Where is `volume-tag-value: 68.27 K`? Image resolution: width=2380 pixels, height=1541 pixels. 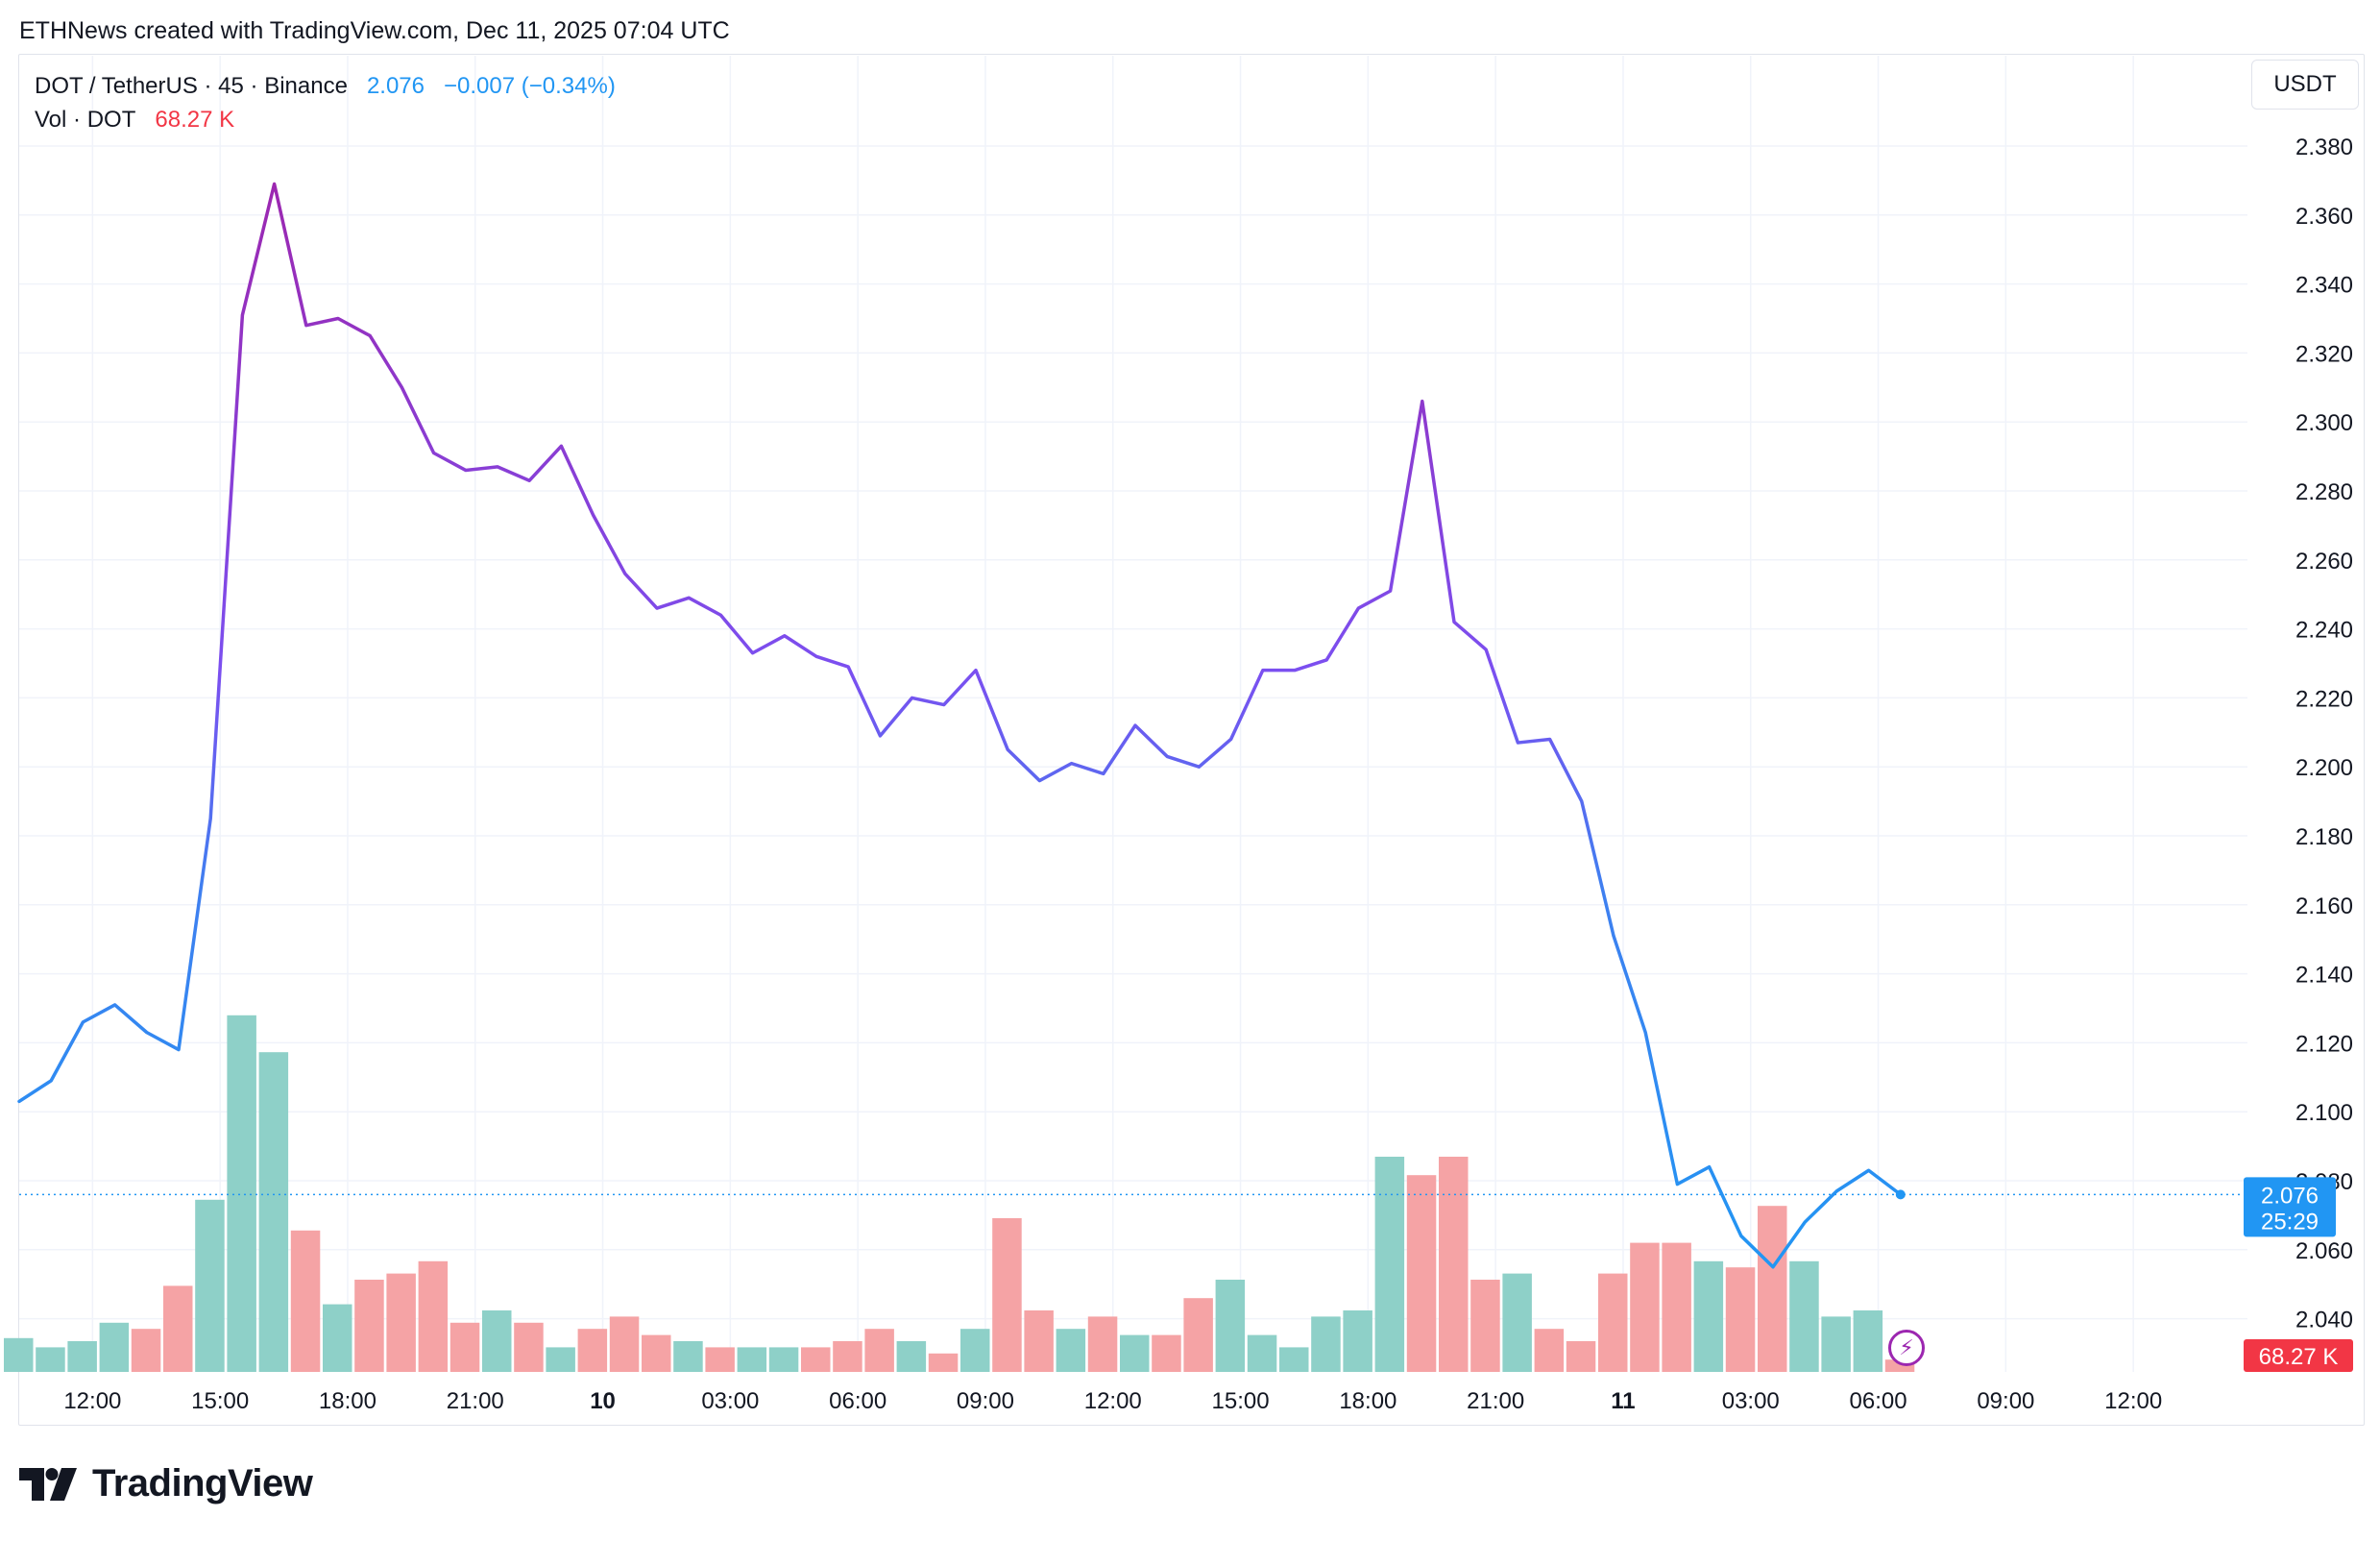 volume-tag-value: 68.27 K is located at coordinates (2299, 1357).